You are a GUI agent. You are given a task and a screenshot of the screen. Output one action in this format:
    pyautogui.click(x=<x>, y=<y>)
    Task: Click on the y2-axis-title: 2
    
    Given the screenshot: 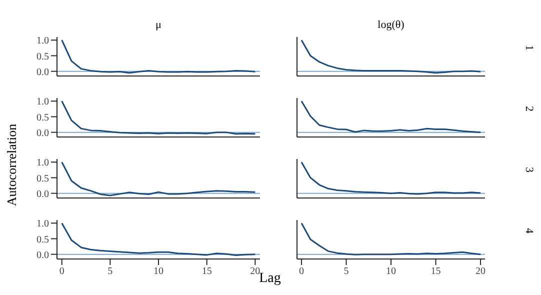 What is the action you would take?
    pyautogui.click(x=529, y=109)
    